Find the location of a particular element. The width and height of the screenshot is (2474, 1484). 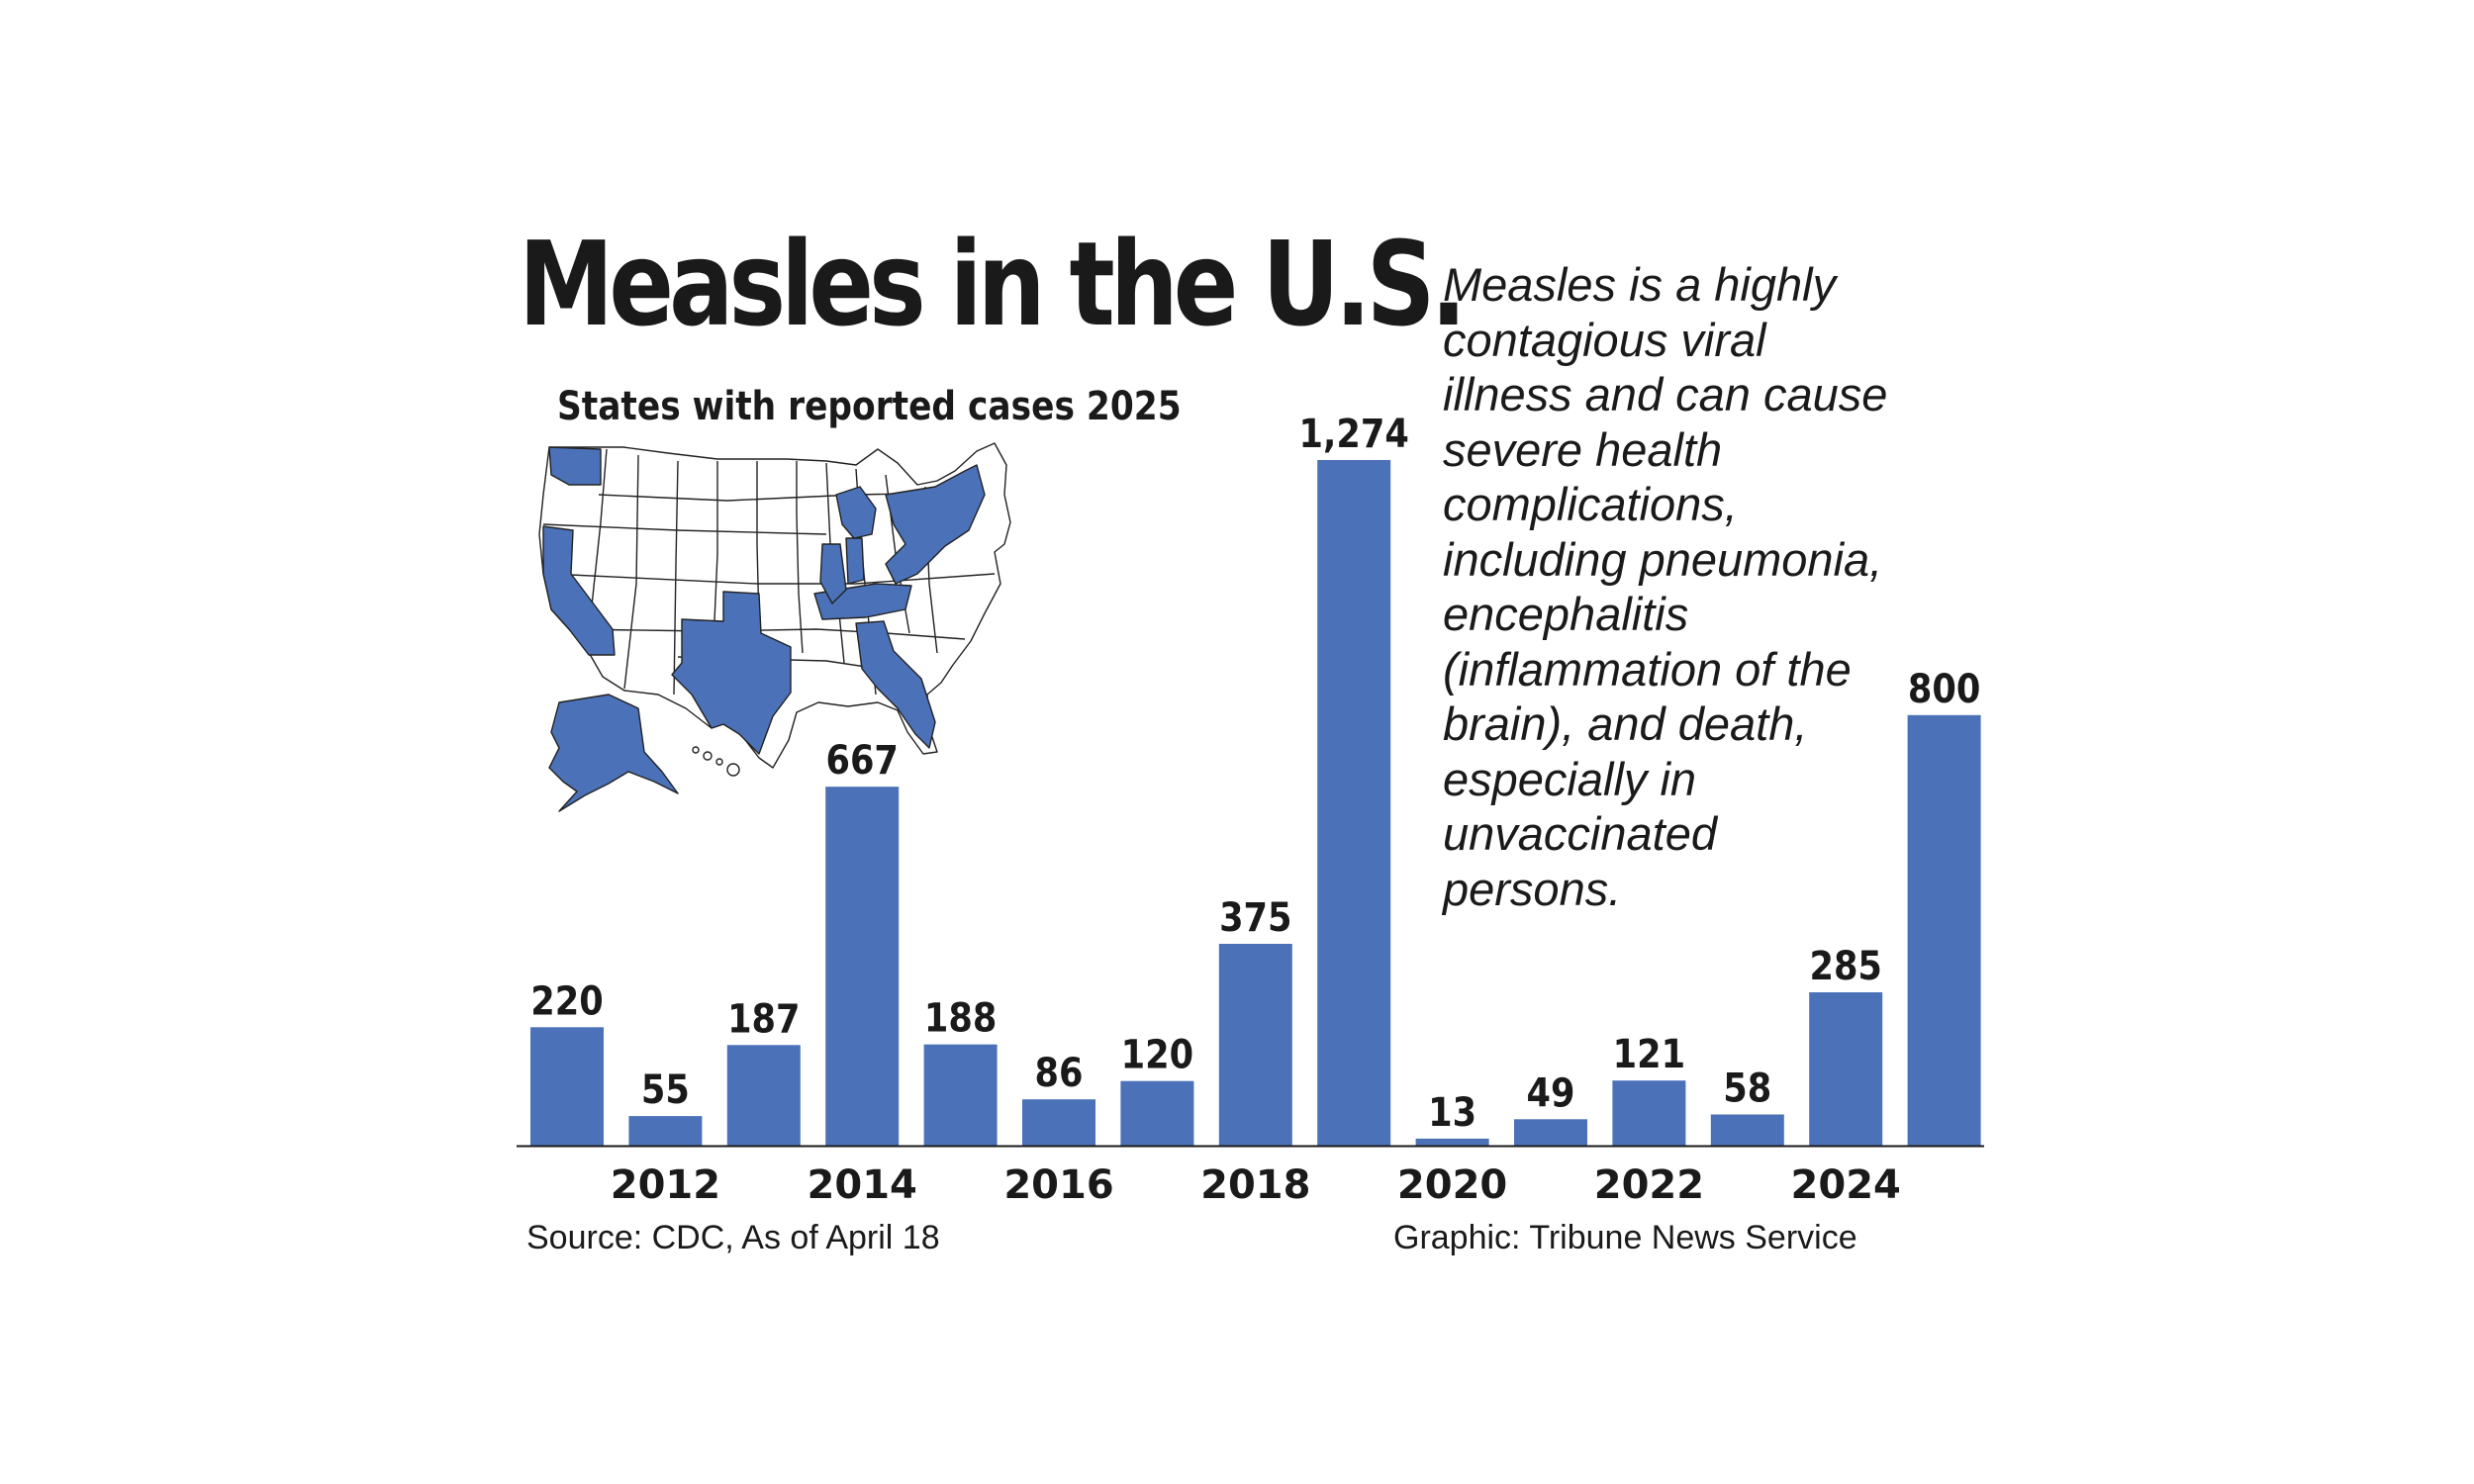

chart-title: Measles in the U.S. is located at coordinates (993, 284).